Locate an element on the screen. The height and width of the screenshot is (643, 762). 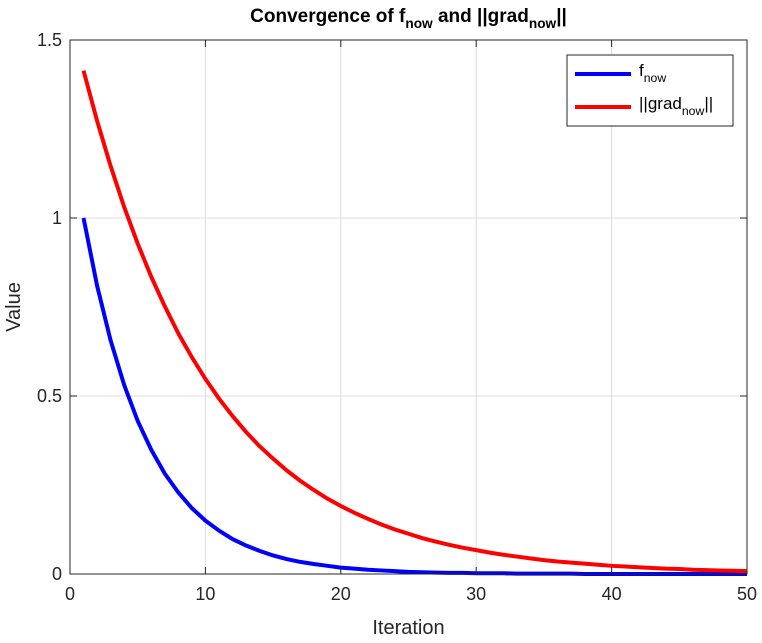
y-tick-label: 0 is located at coordinates (57, 574).